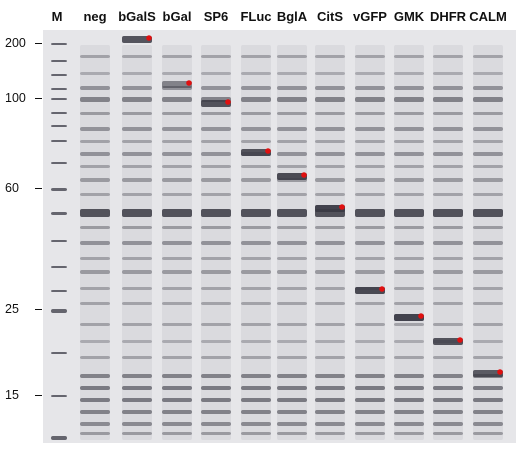  I want to click on lane-label-bgla: BglA, so click(292, 16).